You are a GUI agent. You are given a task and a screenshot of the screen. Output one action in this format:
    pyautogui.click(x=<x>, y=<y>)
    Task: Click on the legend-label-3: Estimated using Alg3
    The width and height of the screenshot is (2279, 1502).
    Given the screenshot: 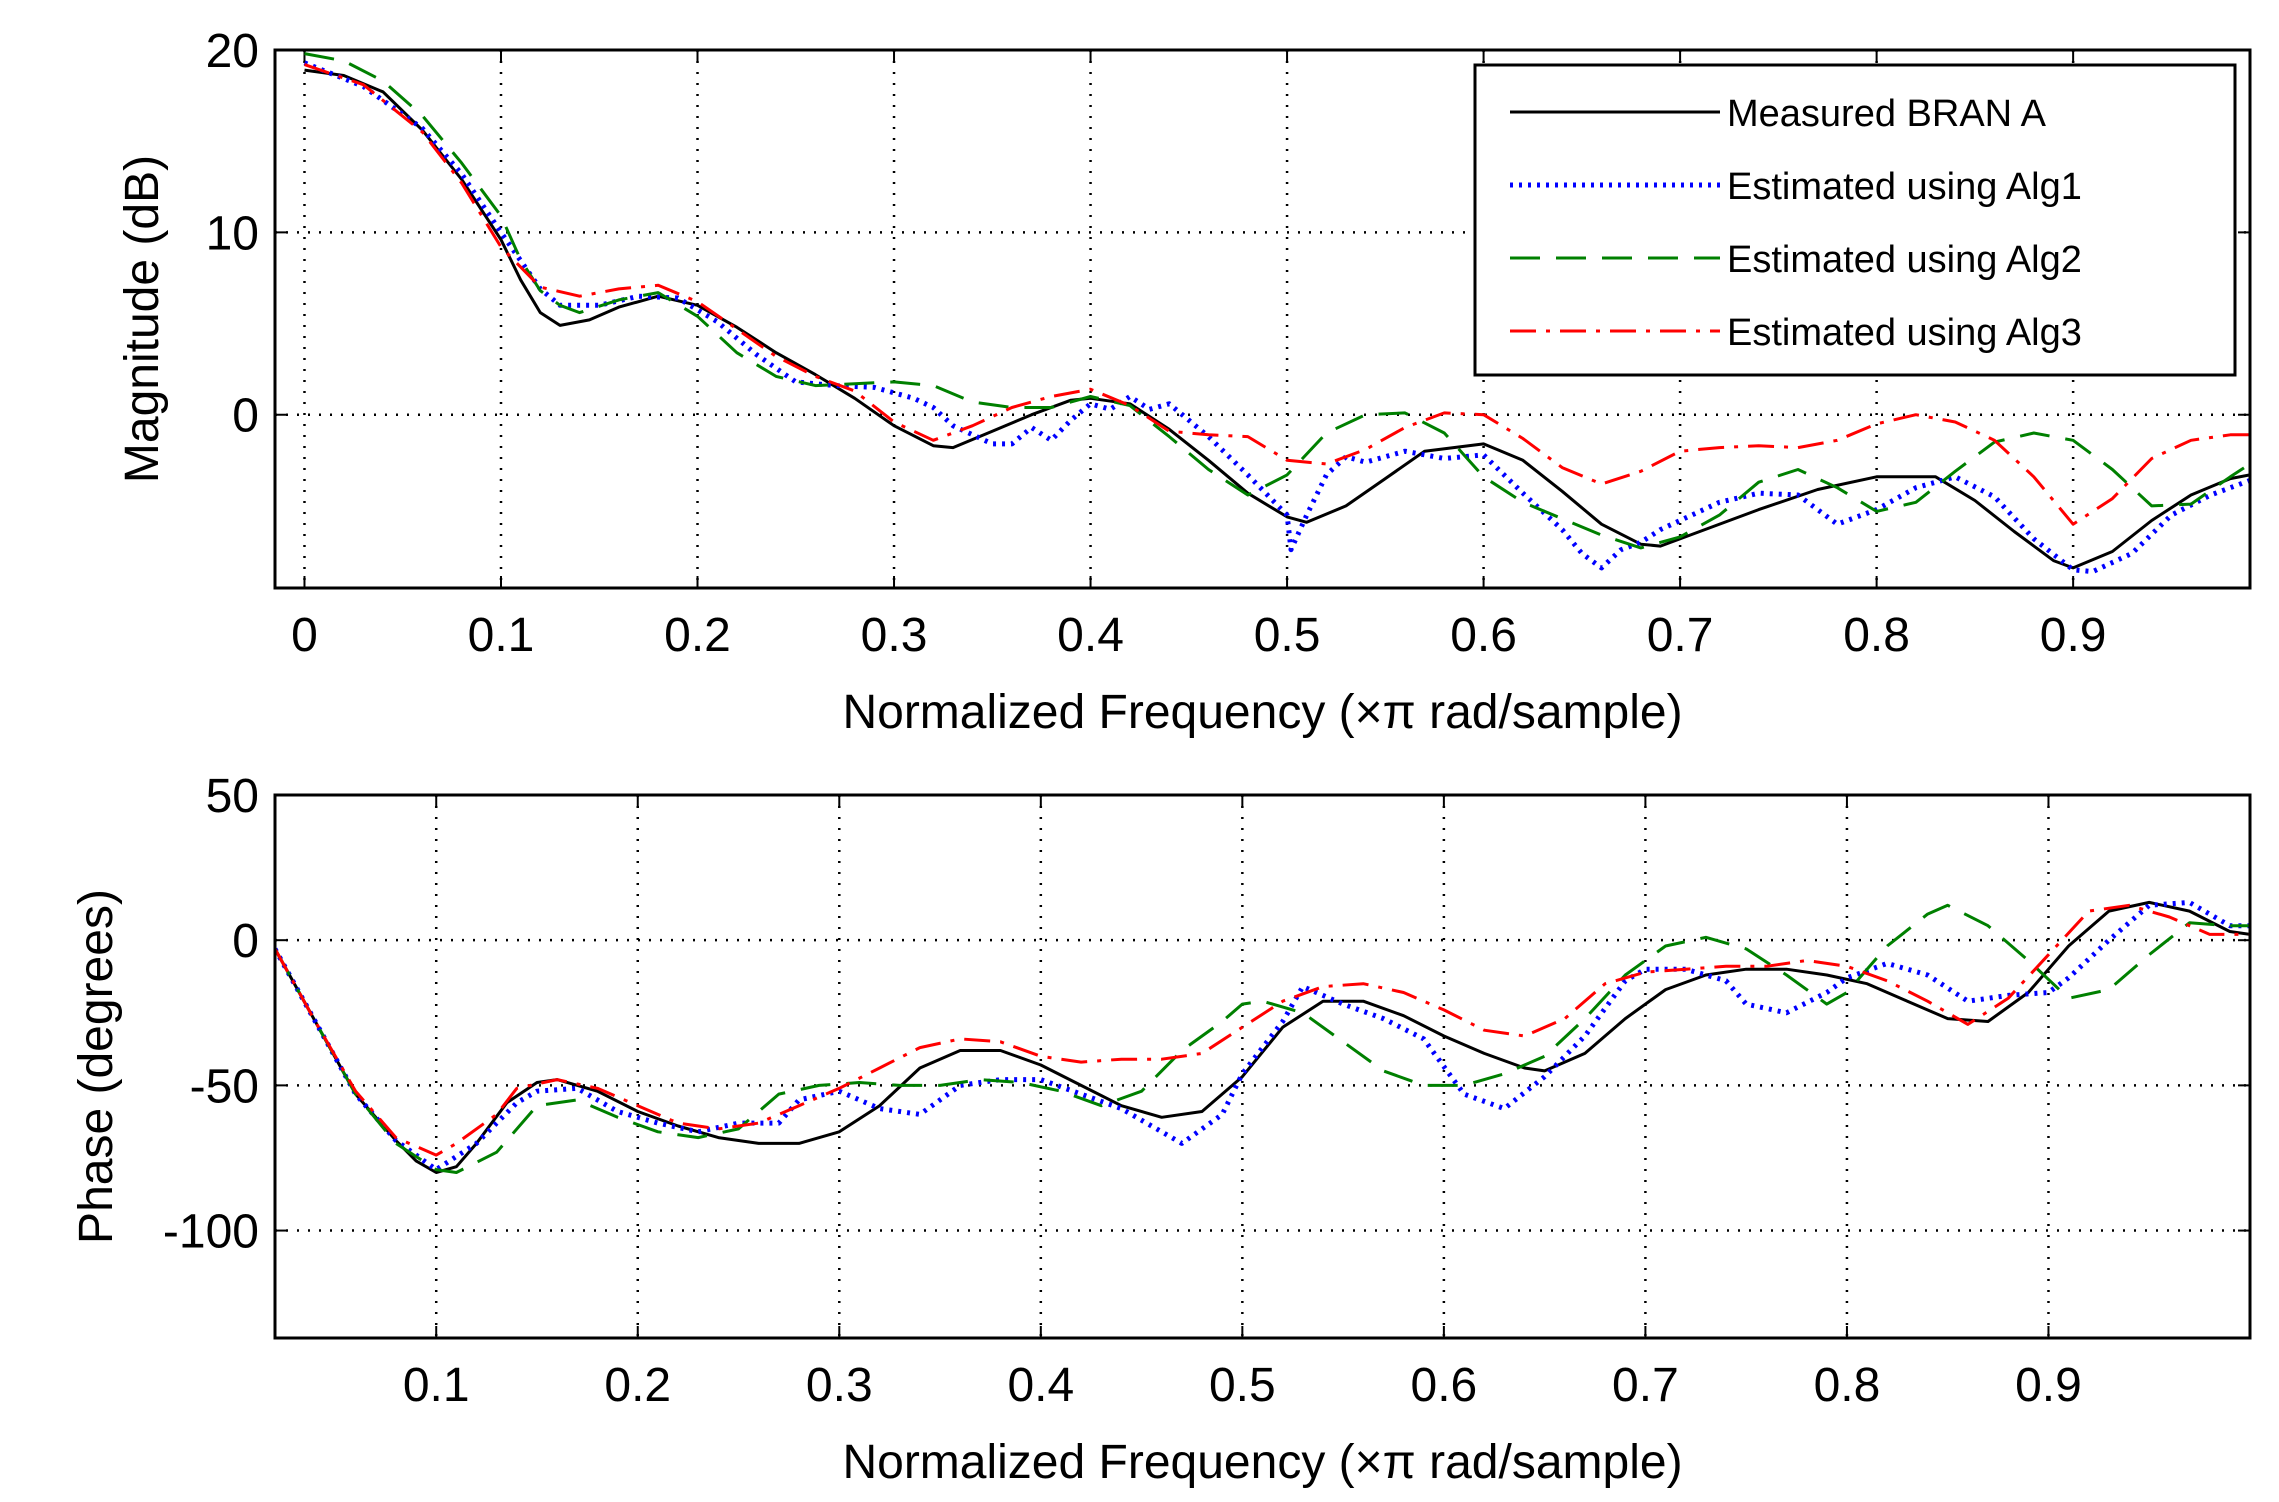 What is the action you would take?
    pyautogui.click(x=1904, y=333)
    